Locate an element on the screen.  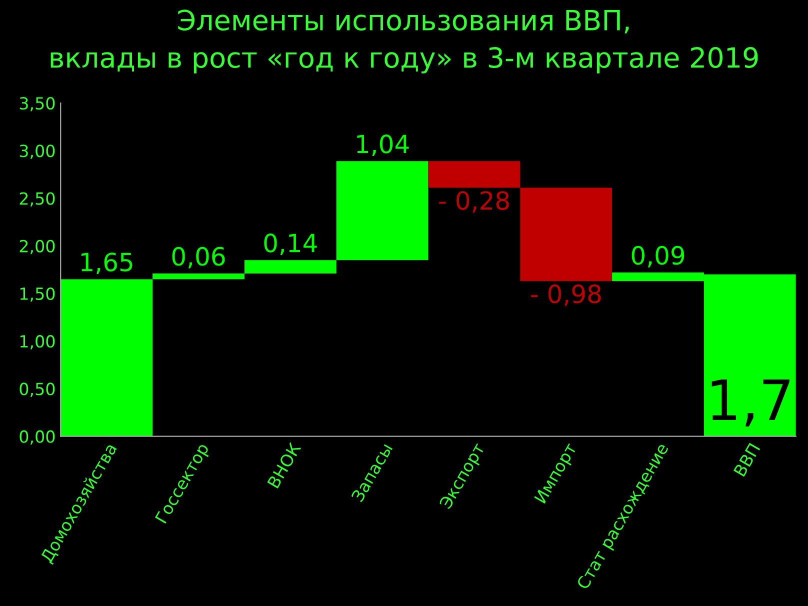
y-tick-label: 1,50 is located at coordinates (37, 294).